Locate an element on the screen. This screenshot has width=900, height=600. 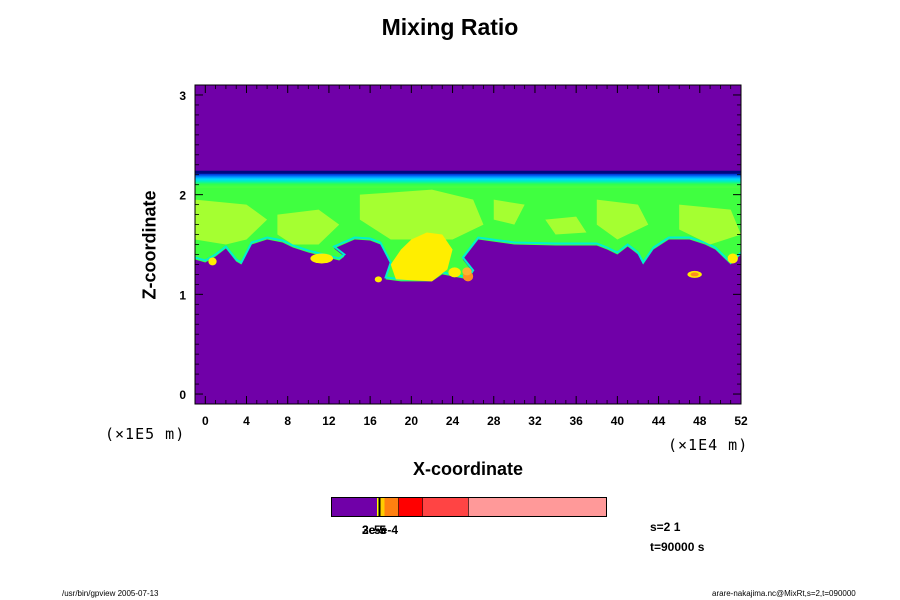
cell-fragment-orange is located at coordinates (467, 271).